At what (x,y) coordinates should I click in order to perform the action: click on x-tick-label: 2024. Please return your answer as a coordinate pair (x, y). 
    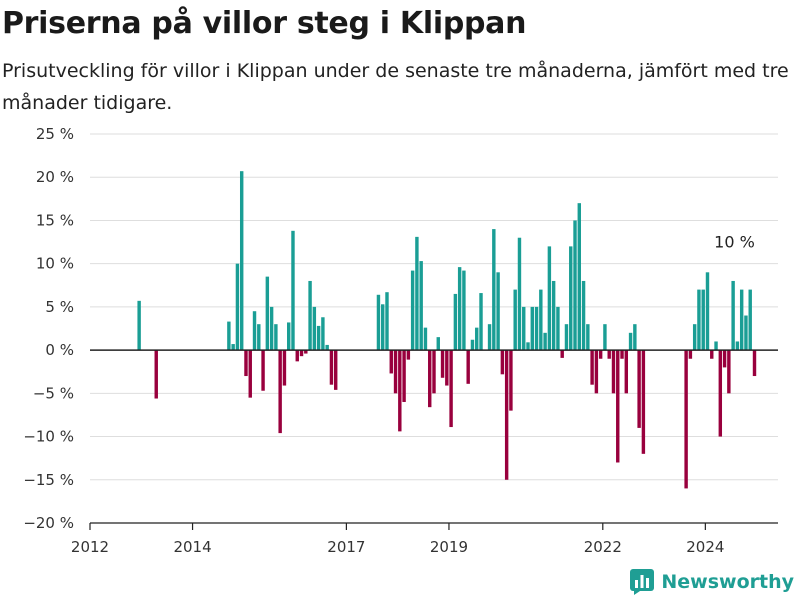
    Looking at the image, I should click on (705, 547).